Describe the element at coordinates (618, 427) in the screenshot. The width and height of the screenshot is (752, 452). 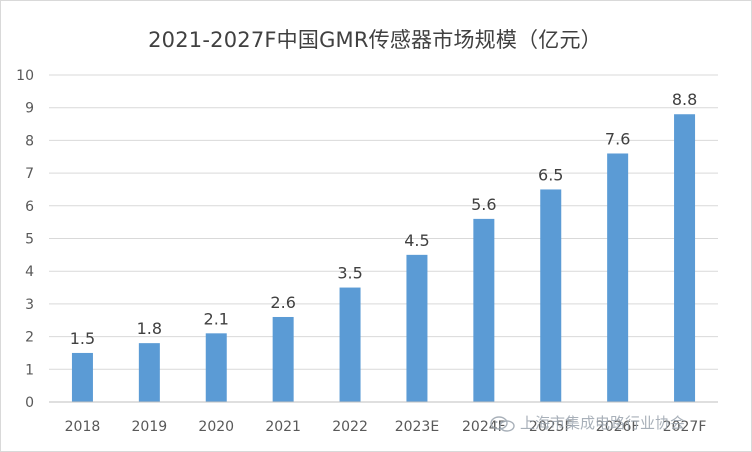
I see `x-tick-label: 2026F` at that location.